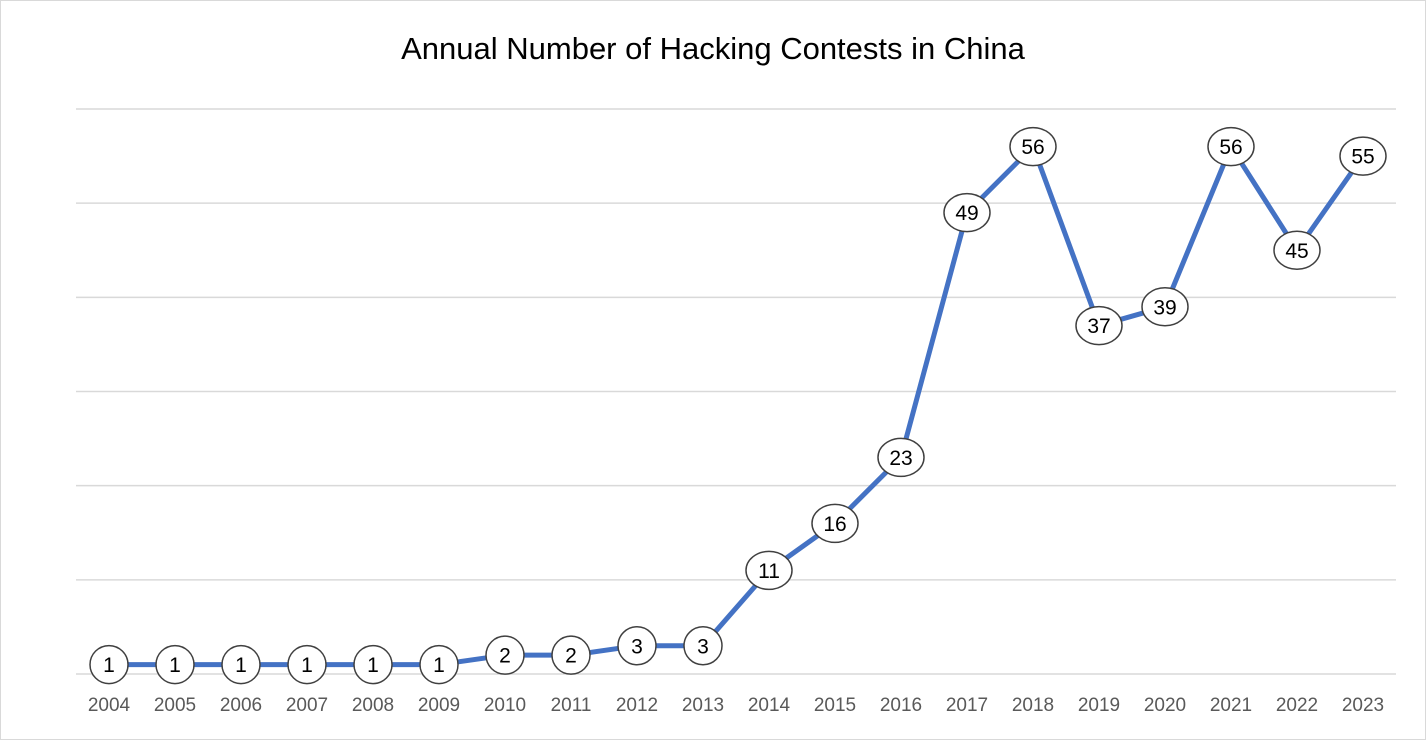 The width and height of the screenshot is (1426, 740). I want to click on data-label: 39, so click(1165, 307).